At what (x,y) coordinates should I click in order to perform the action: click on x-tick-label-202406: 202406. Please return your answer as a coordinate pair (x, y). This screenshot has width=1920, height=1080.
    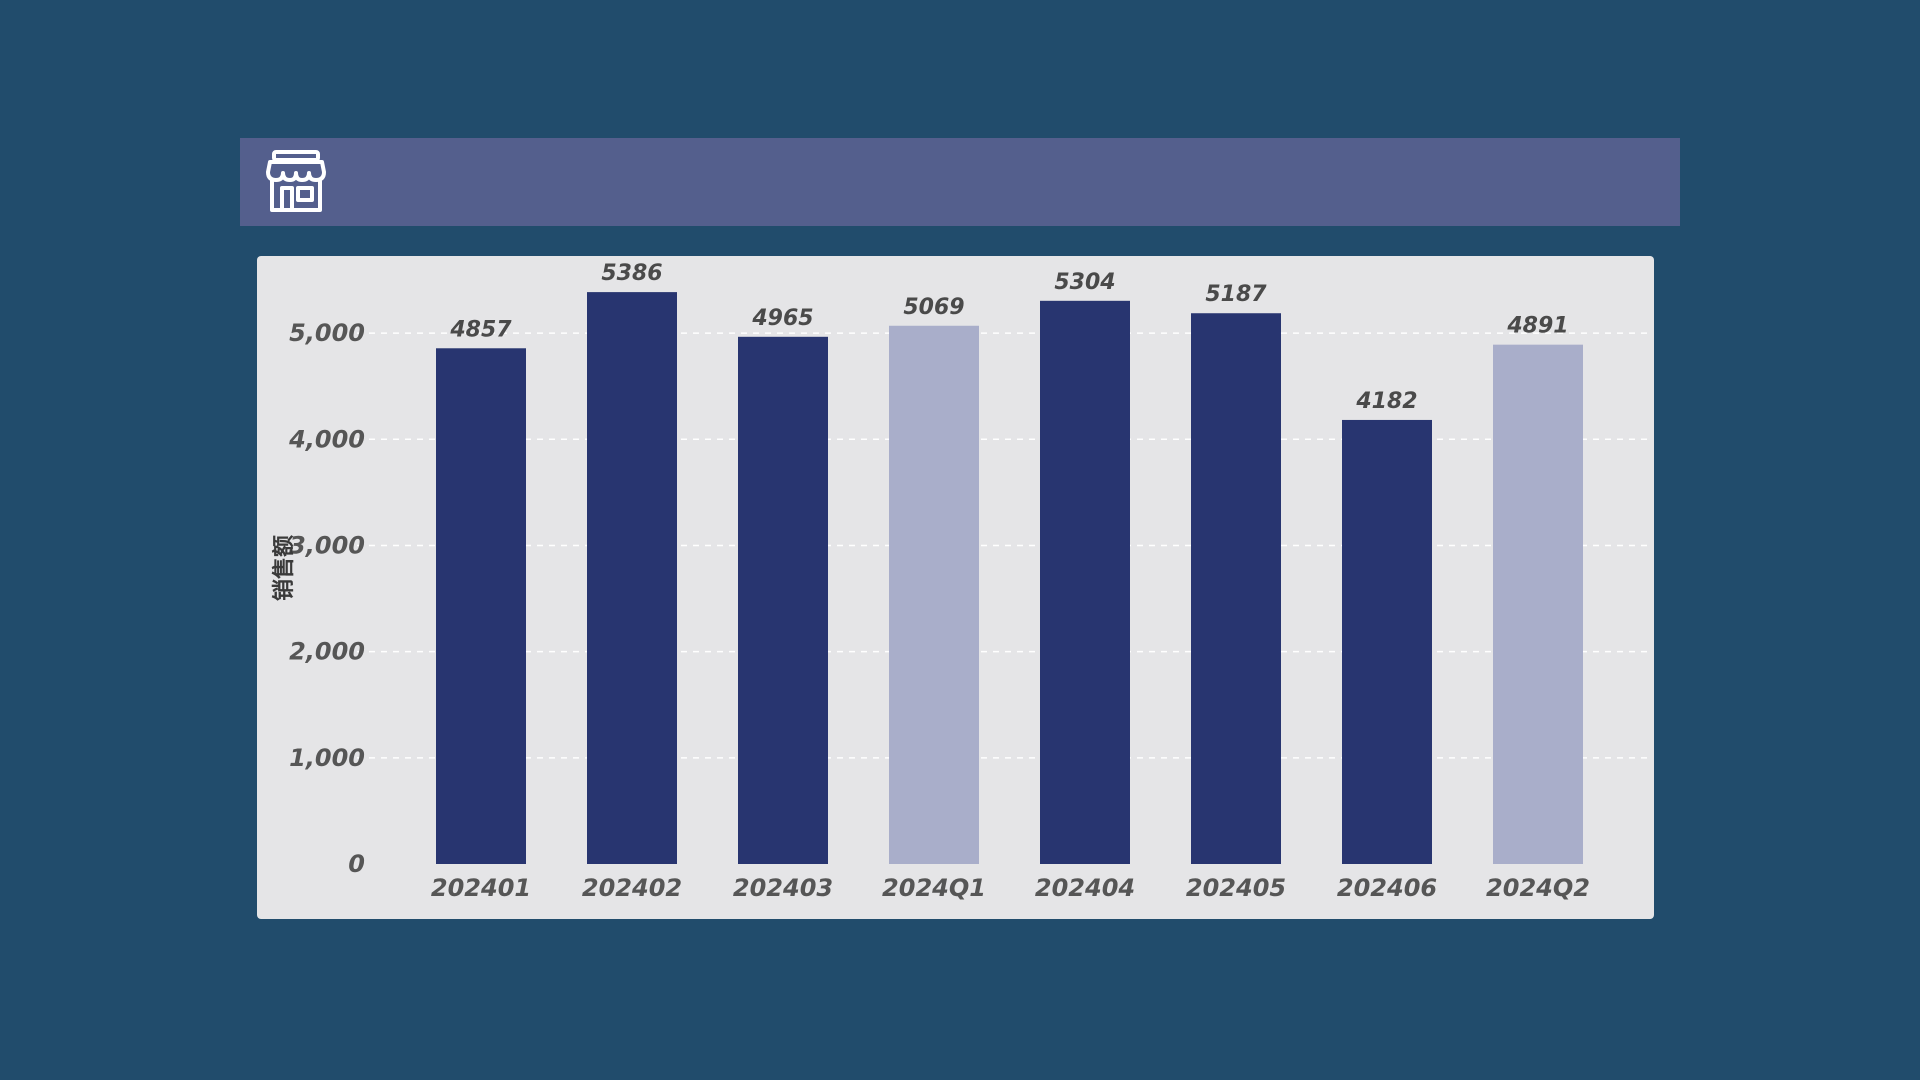
    Looking at the image, I should click on (1387, 888).